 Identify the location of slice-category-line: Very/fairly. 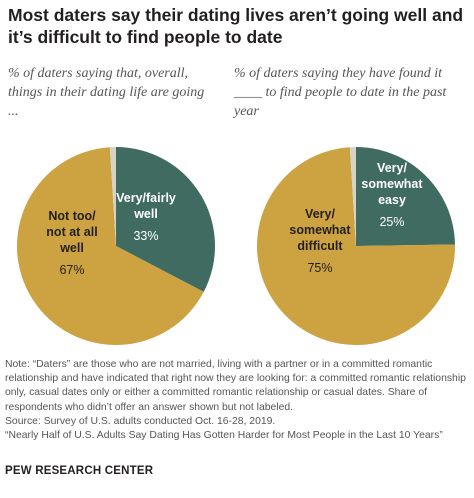
(146, 198).